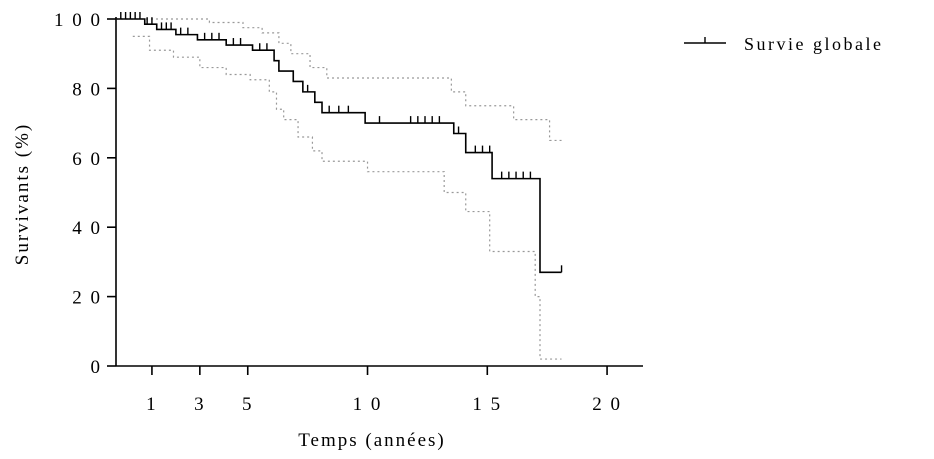 The height and width of the screenshot is (459, 934). Describe the element at coordinates (87, 89) in the screenshot. I see `y-tick-label: 8 0` at that location.